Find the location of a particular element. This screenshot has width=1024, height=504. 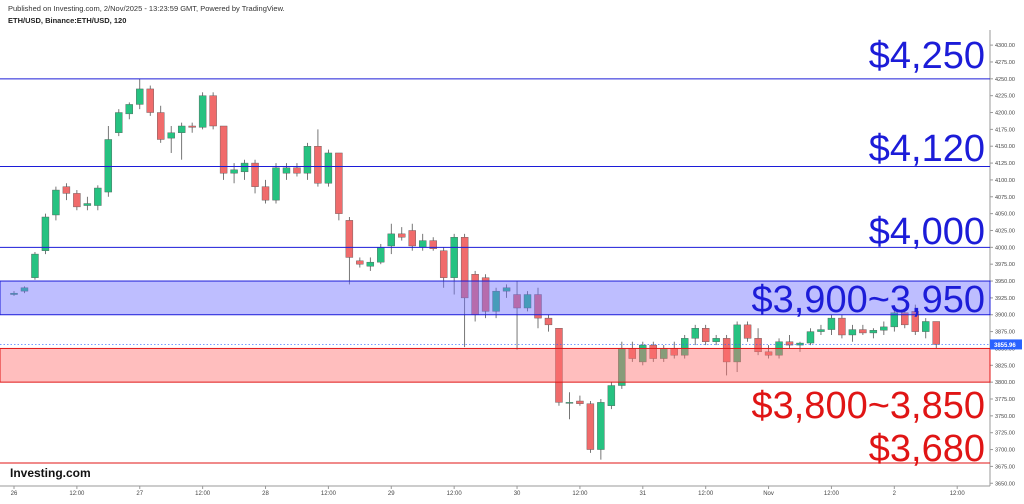

level-label: $4,250 is located at coordinates (927, 56).